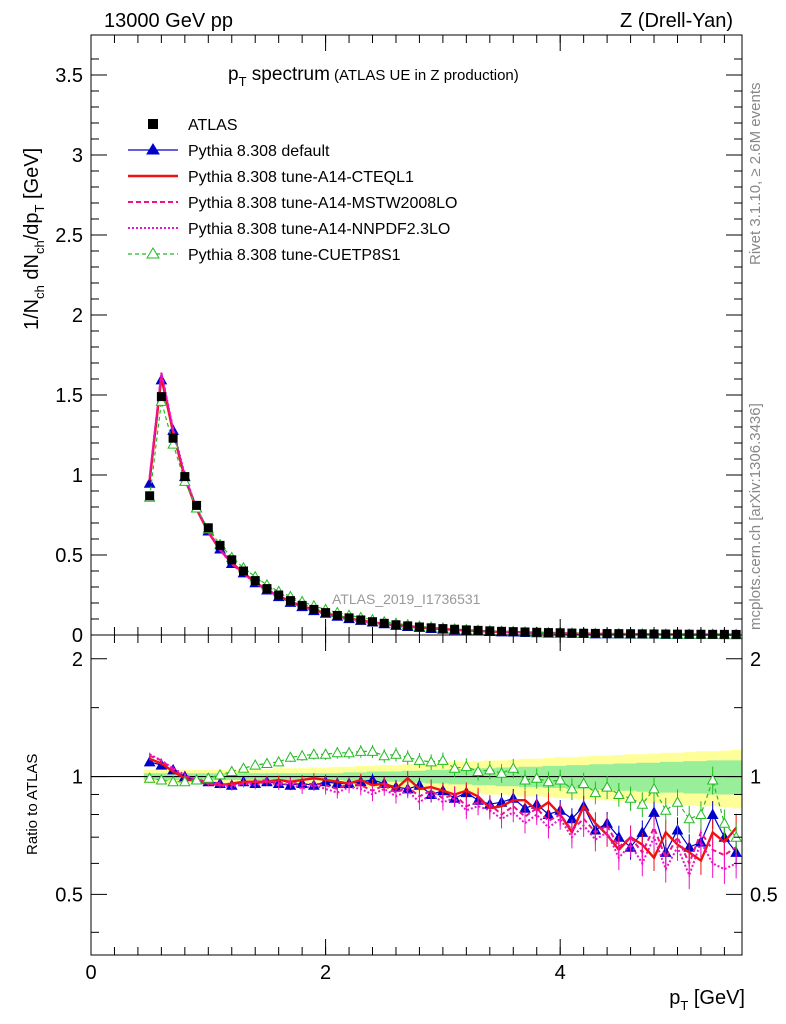 The height and width of the screenshot is (1024, 786). I want to click on band-stat-uncertainty, so click(443, 777).